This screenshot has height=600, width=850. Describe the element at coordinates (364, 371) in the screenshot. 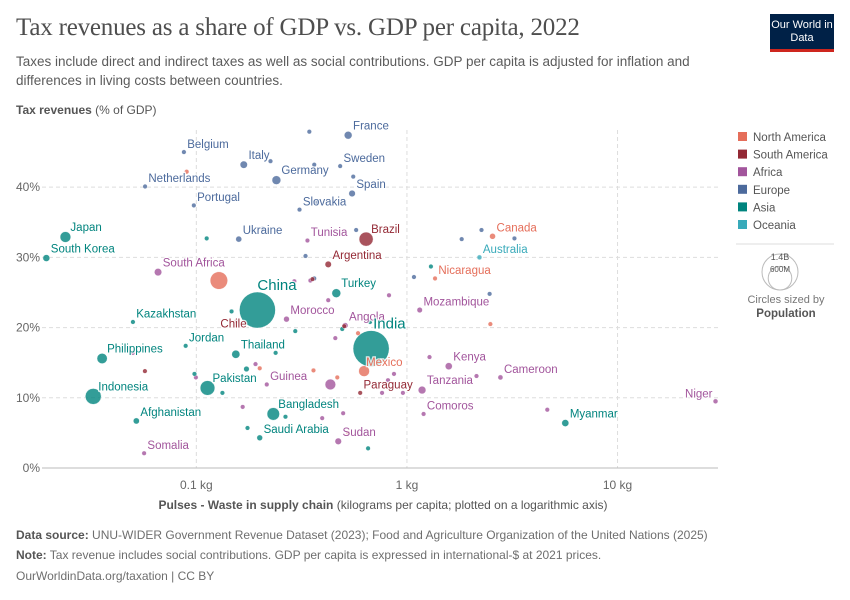

I see `data-point-mexico` at that location.